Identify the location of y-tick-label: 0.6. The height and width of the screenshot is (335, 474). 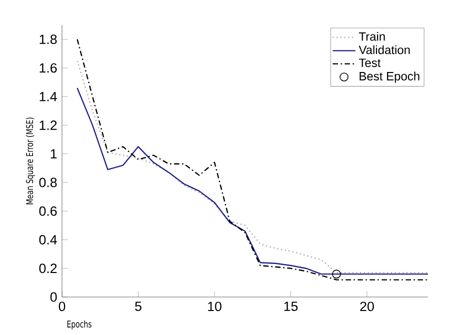
(48, 211).